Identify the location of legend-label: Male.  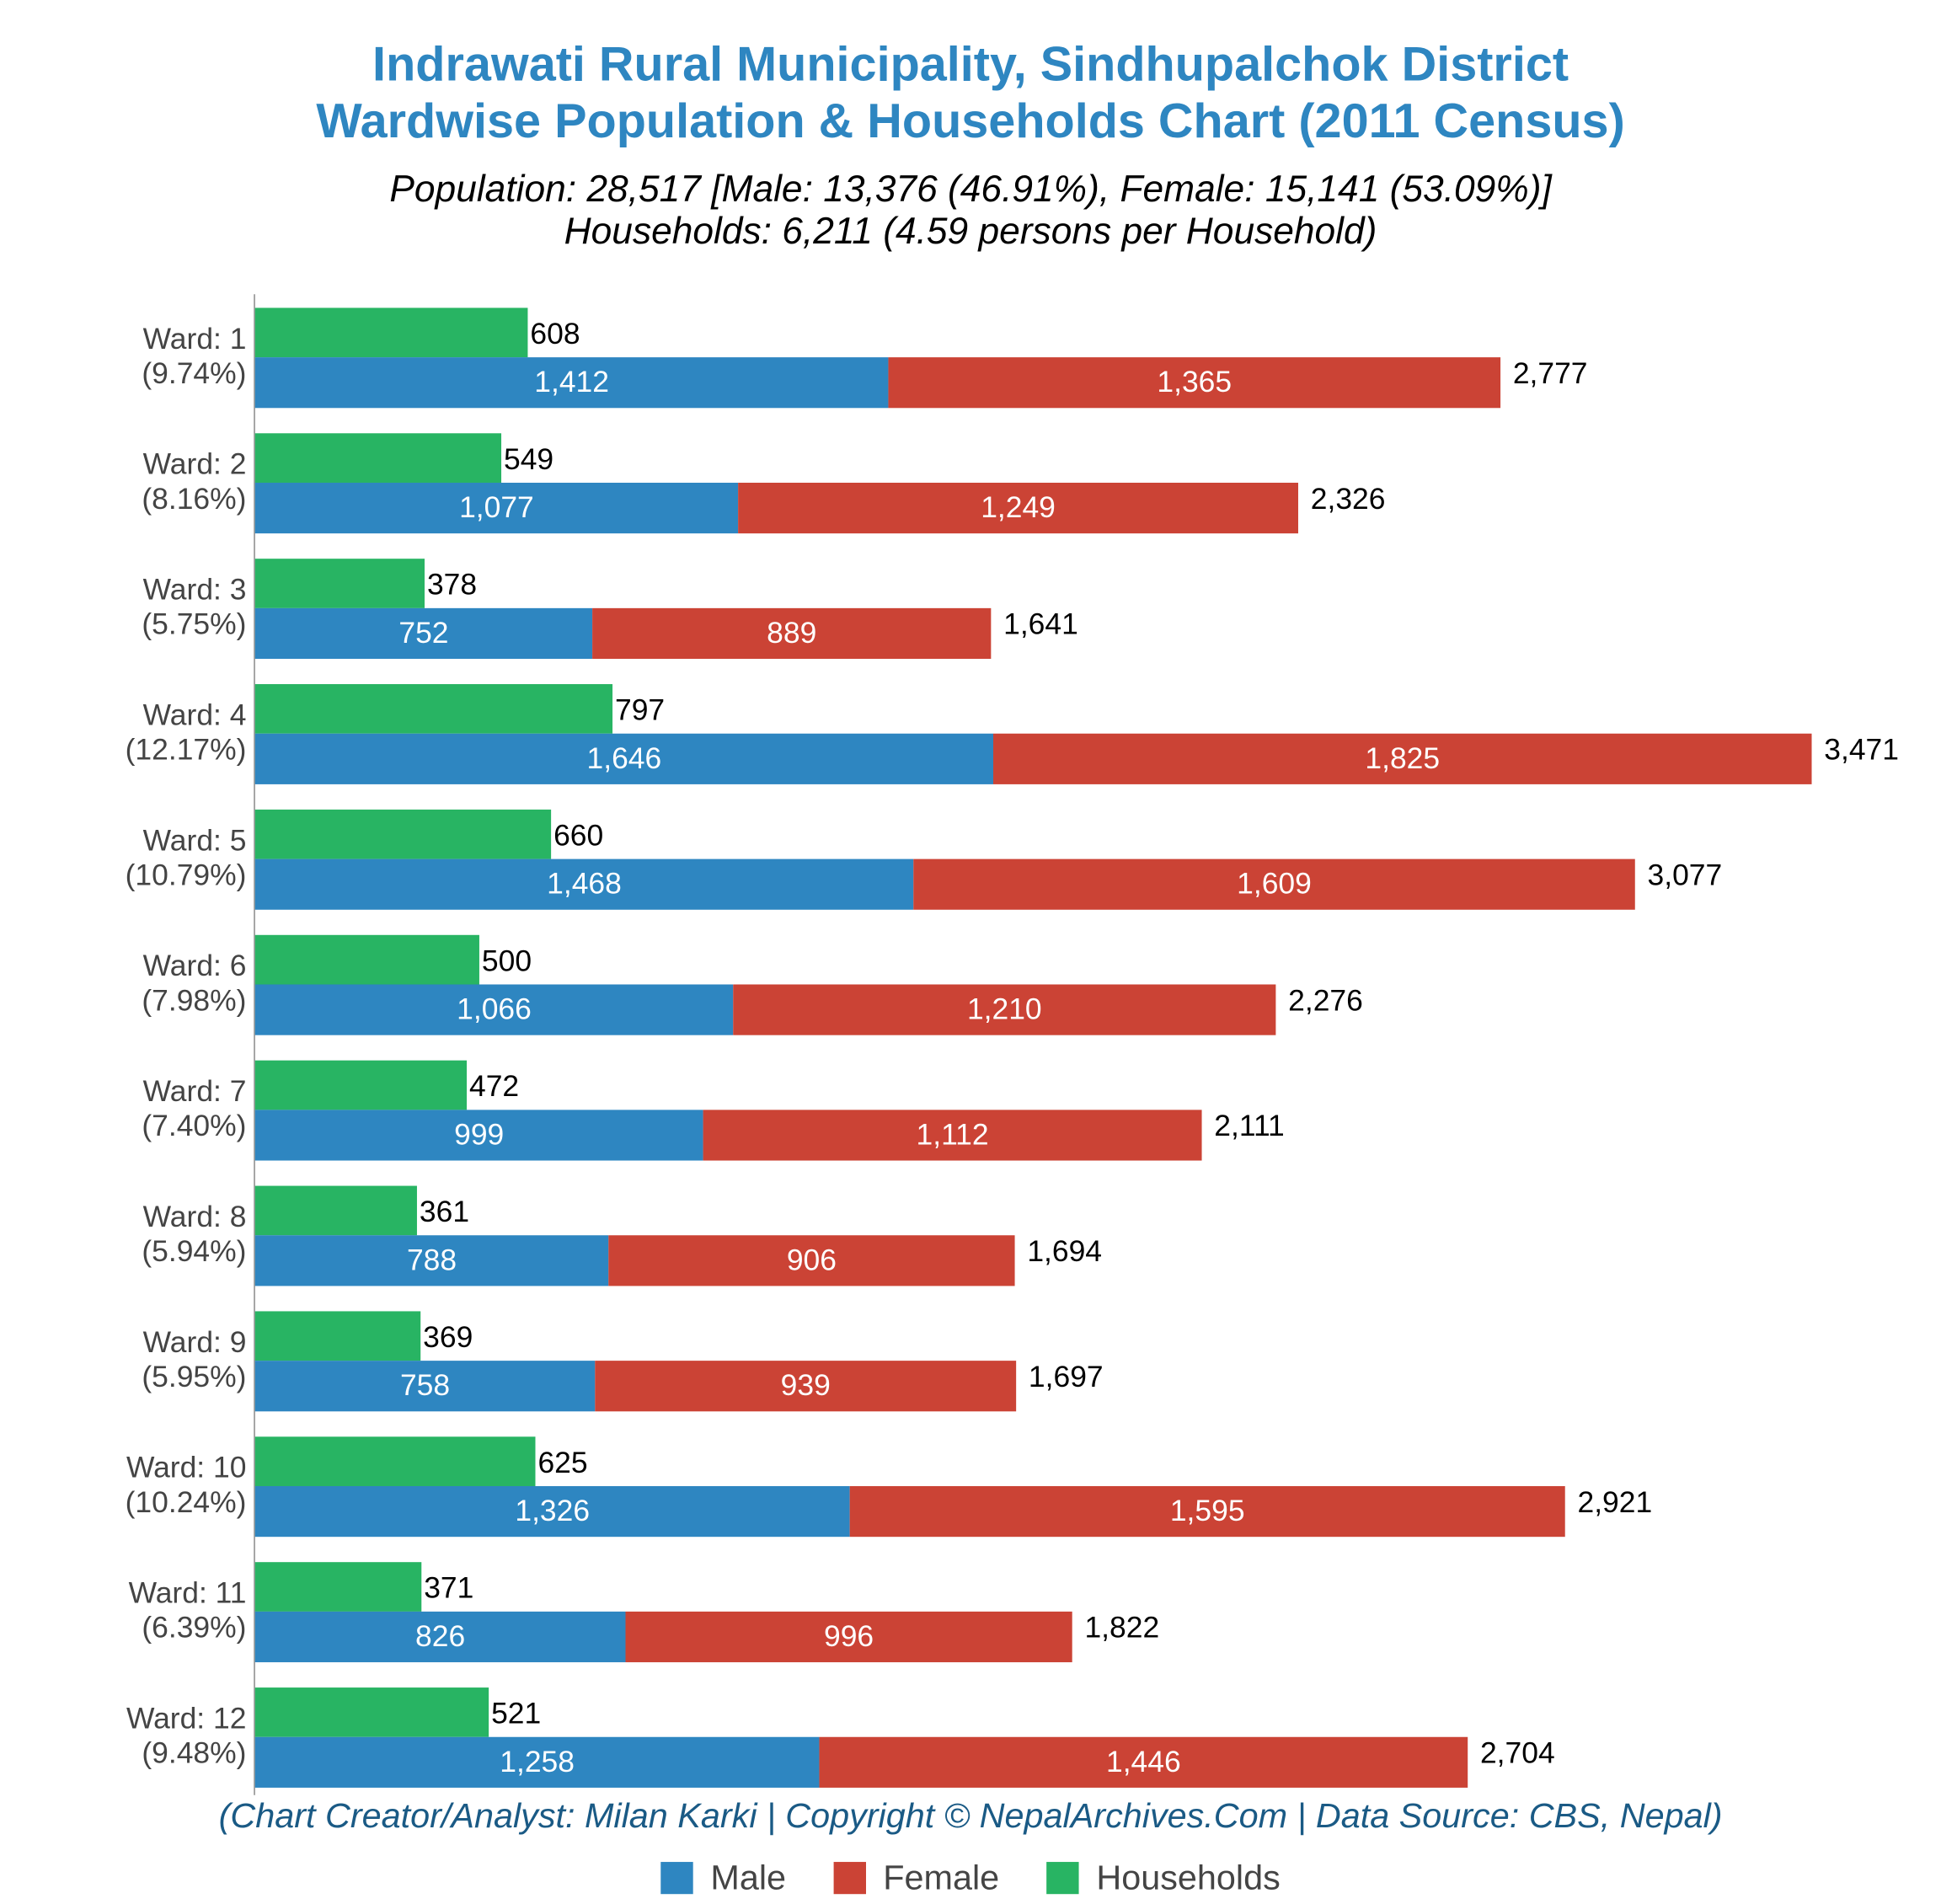
(748, 1877).